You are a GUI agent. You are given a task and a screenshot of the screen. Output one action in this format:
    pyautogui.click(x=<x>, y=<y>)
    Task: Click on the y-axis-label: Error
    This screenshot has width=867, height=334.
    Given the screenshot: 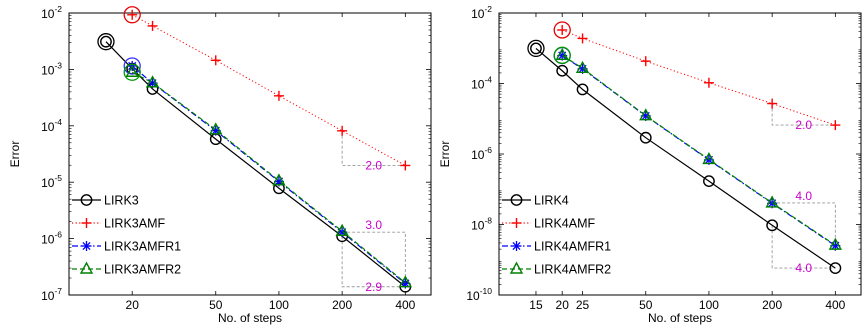 What is the action you would take?
    pyautogui.click(x=445, y=154)
    